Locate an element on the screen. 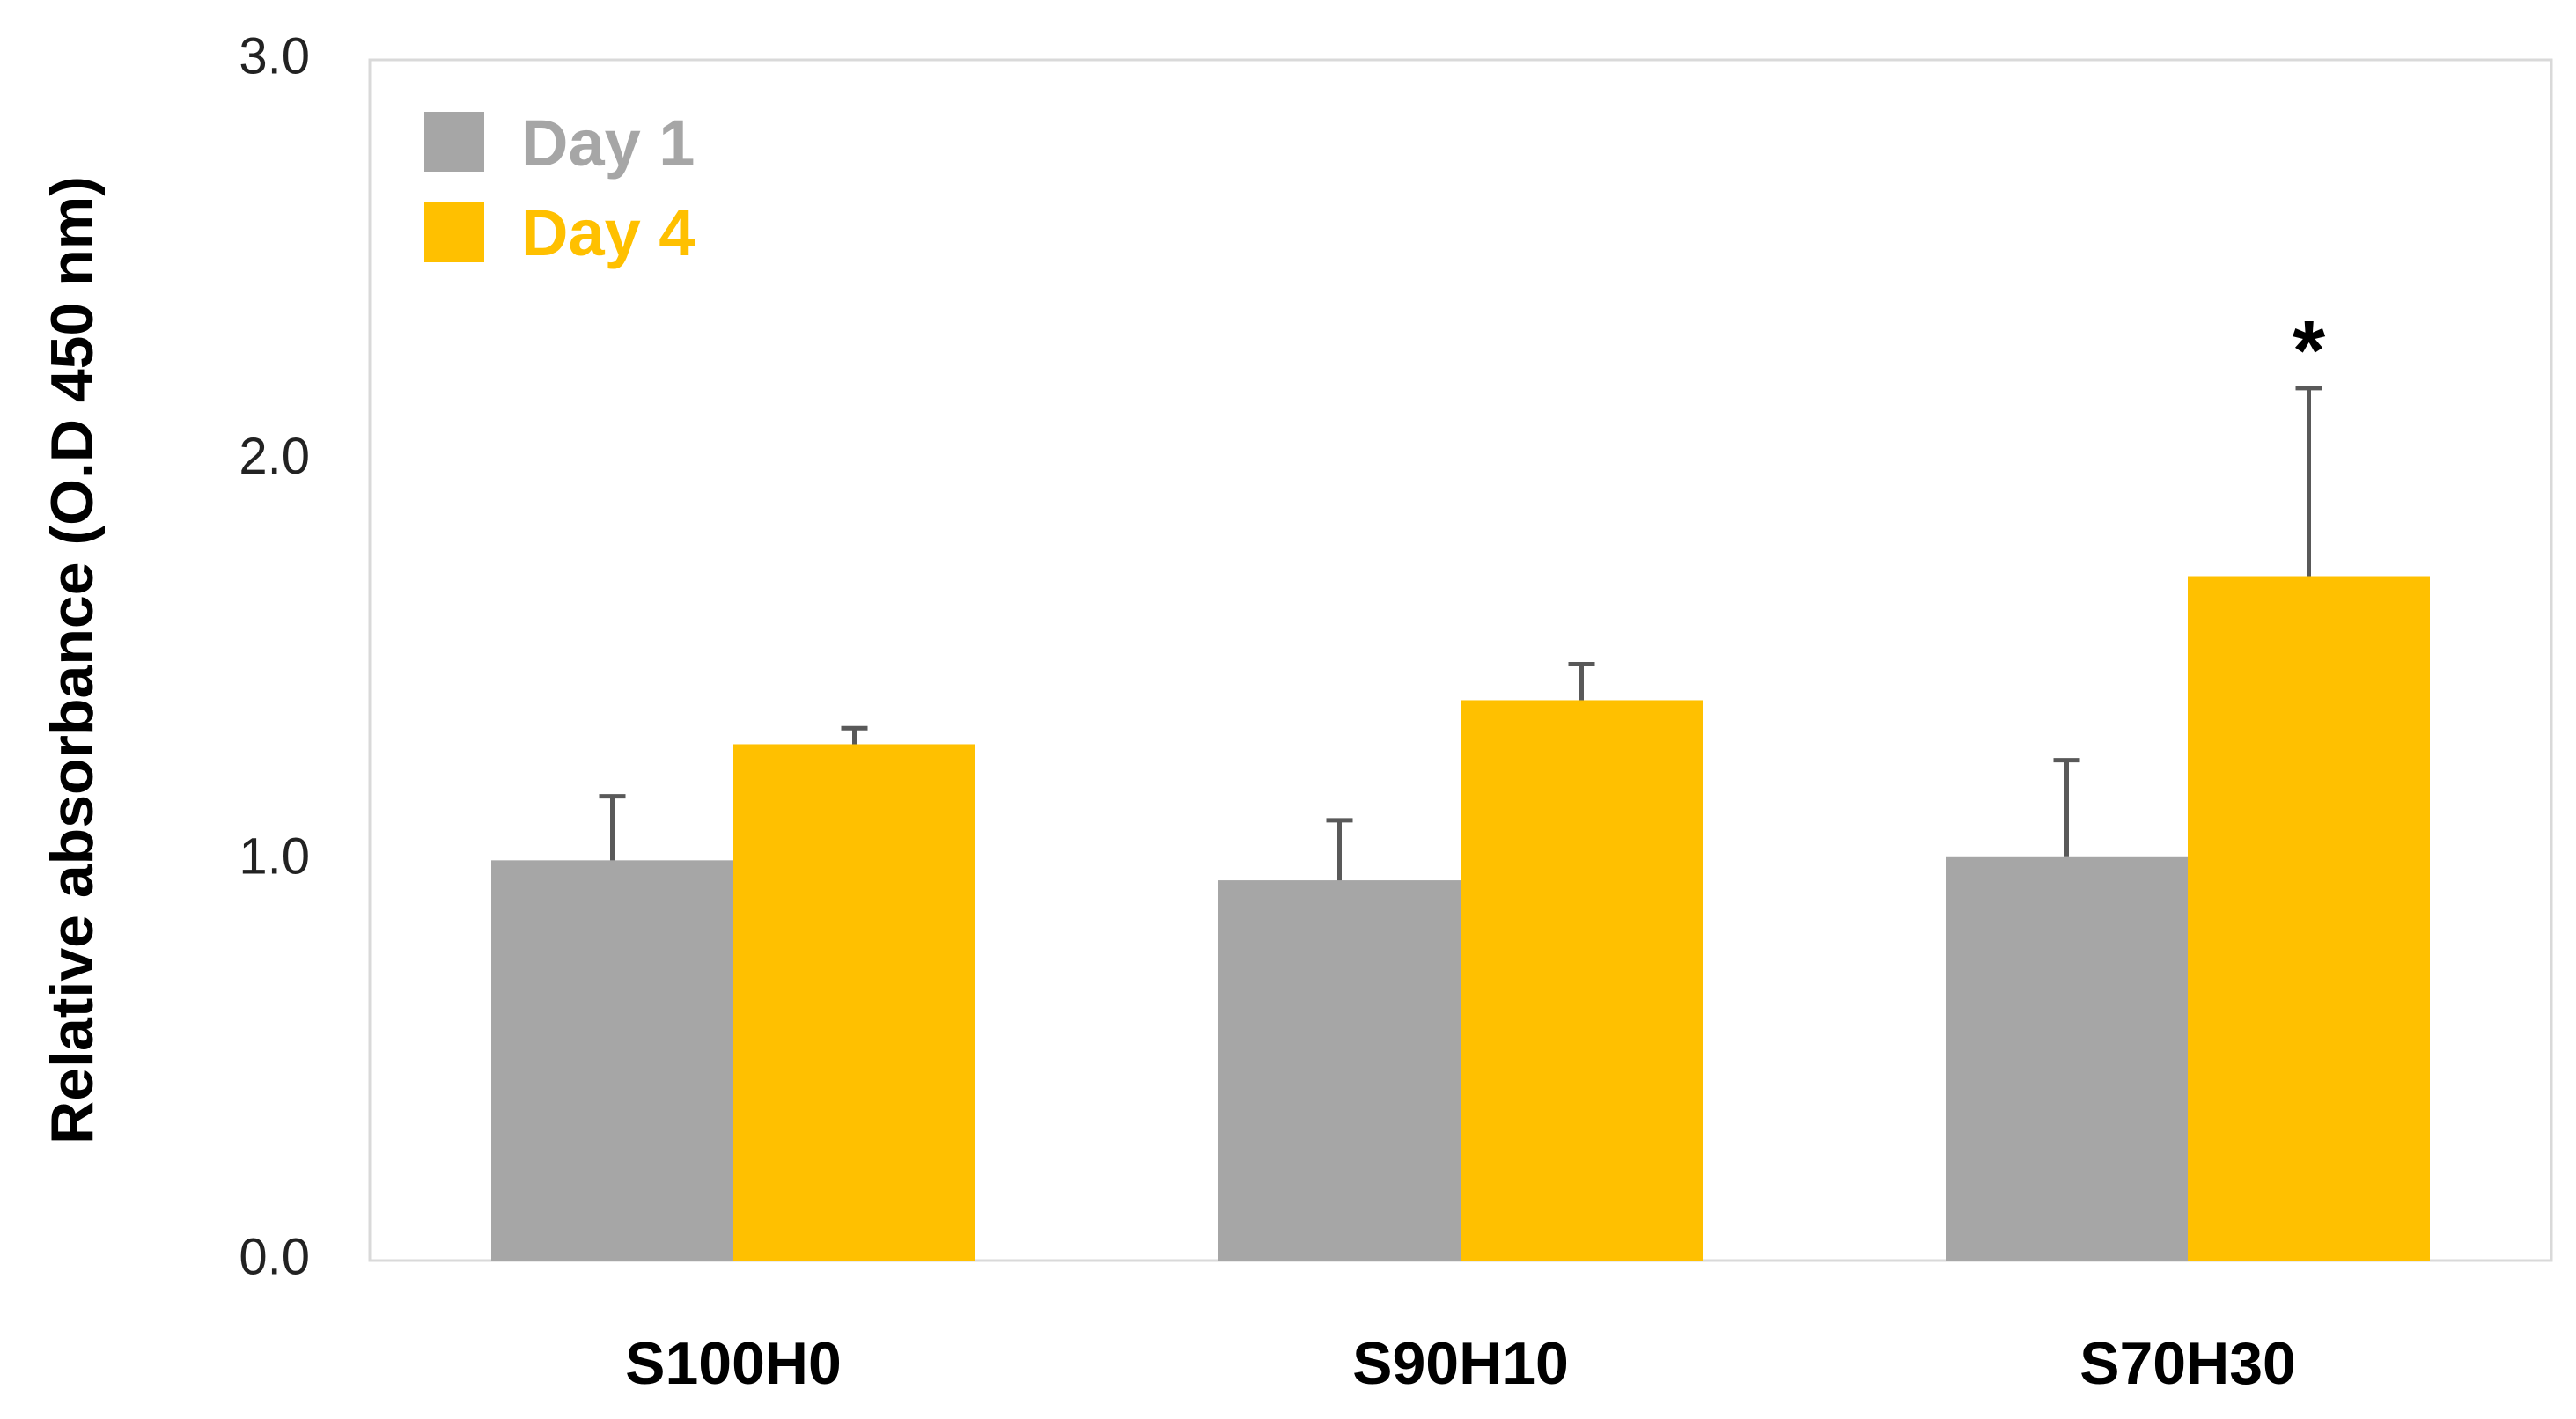  y-tick-label-3: 3.0 is located at coordinates (275, 56).